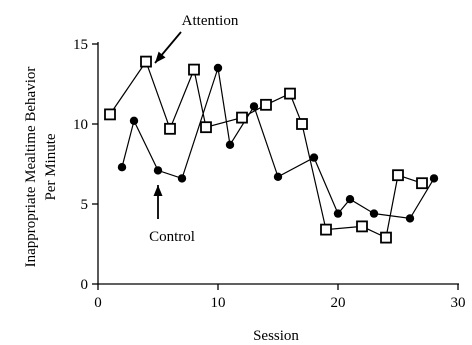  Describe the element at coordinates (172, 237) in the screenshot. I see `control-annotation-label: Control` at that location.